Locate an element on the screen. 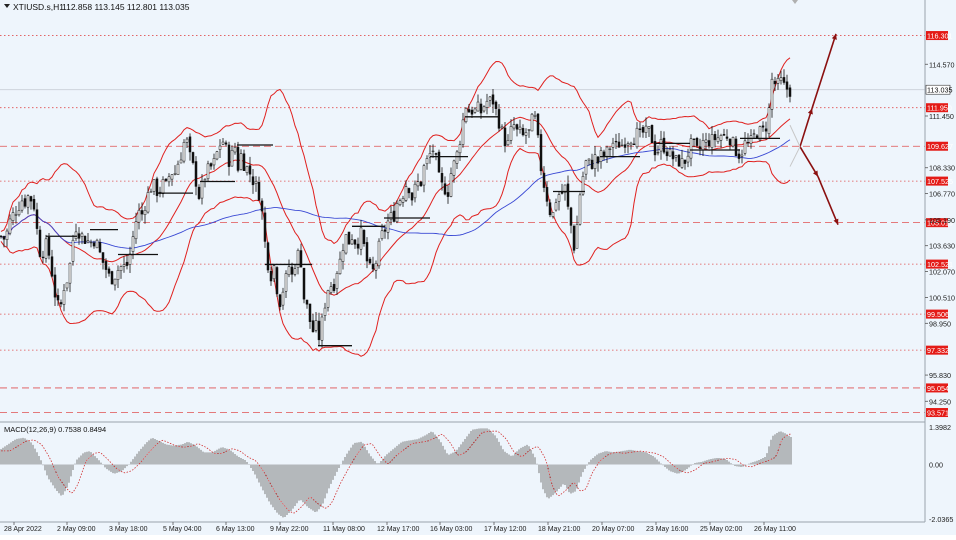 Image resolution: width=956 pixels, height=540 pixels. time-tick-label: 28 Apr 2022 is located at coordinates (23, 529).